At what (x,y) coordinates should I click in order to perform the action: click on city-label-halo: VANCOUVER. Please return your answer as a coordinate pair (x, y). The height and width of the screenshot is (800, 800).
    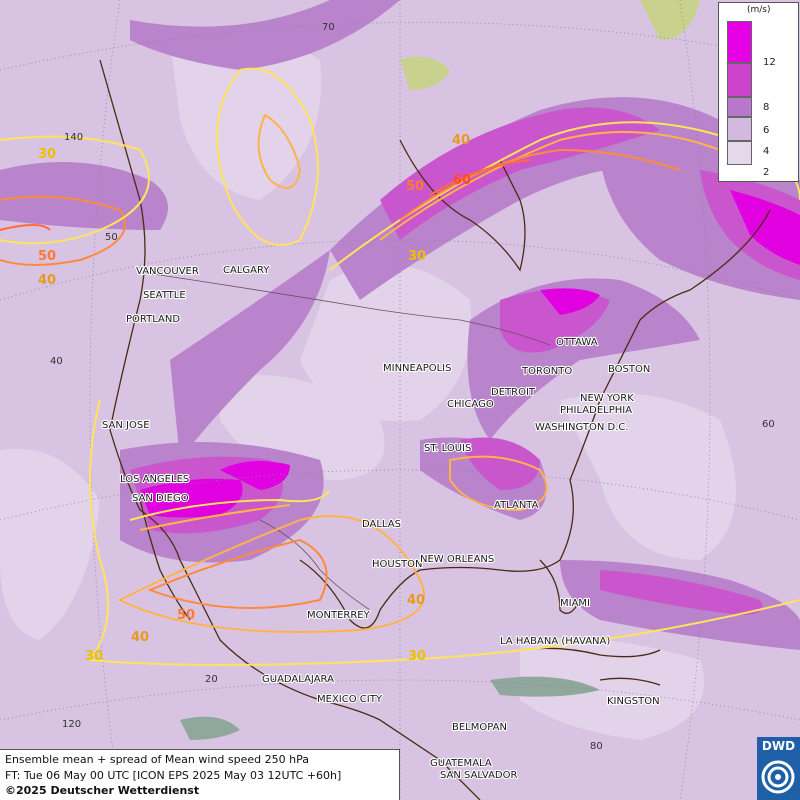
    Looking at the image, I should click on (167, 271).